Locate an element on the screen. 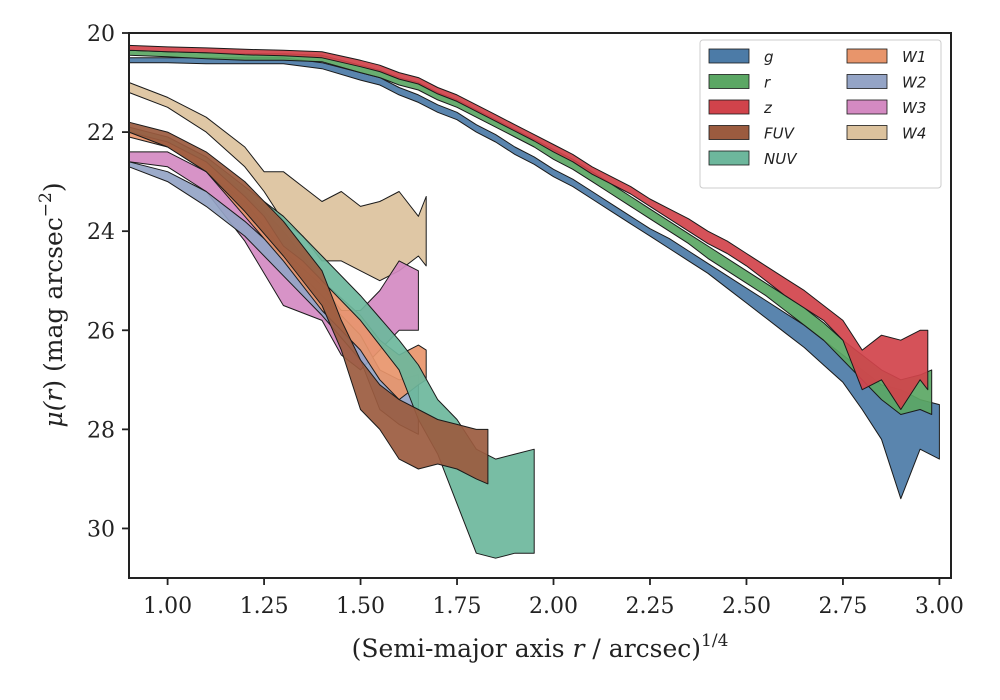 The width and height of the screenshot is (1000, 700). x-tick-label: 1.25 is located at coordinates (264, 606).